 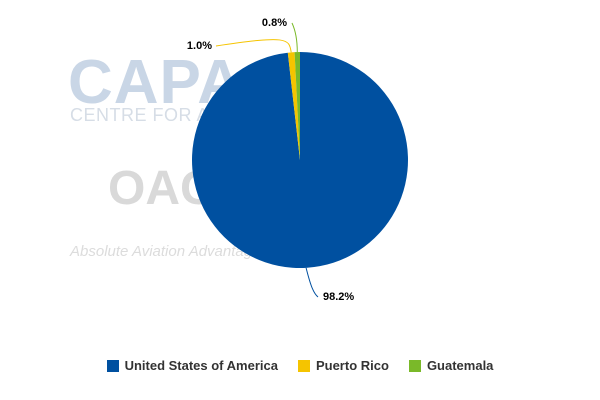 I want to click on legend-swatch-guatemala, so click(x=414, y=365).